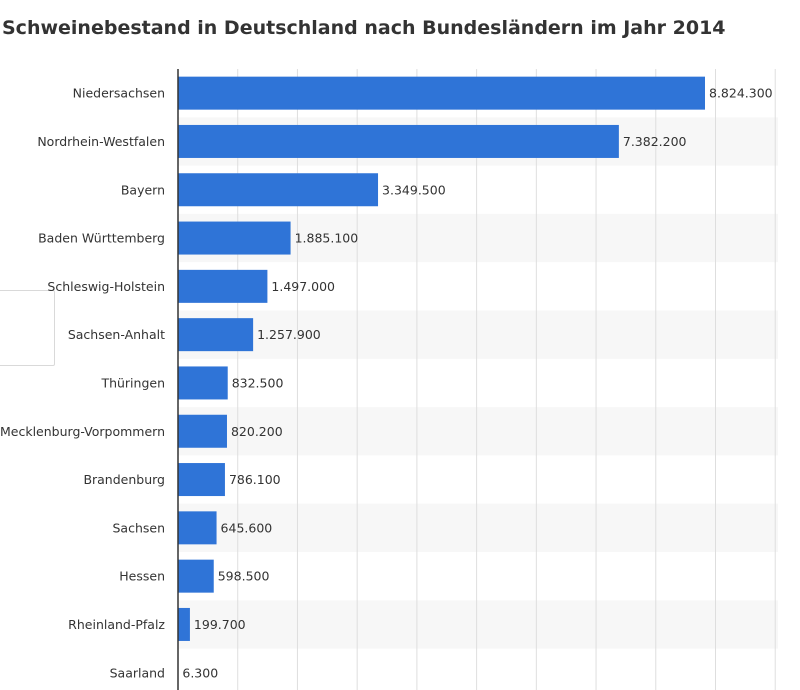 The width and height of the screenshot is (800, 690). Describe the element at coordinates (289, 334) in the screenshot. I see `value-label: 1.257.900` at that location.